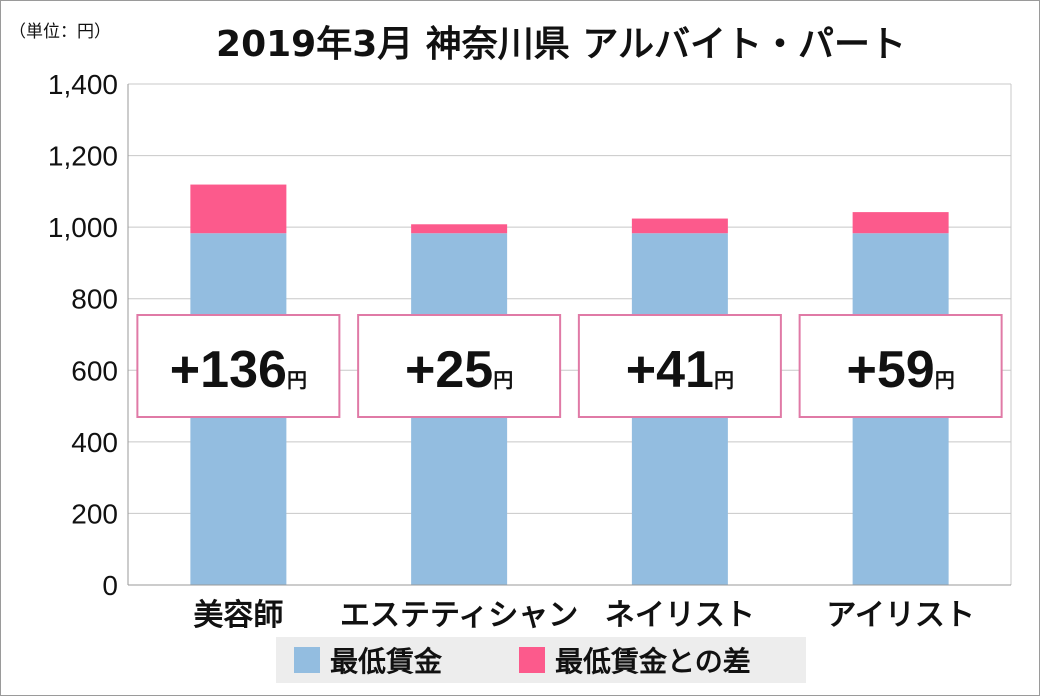 This screenshot has width=1040, height=696. What do you see at coordinates (94, 370) in the screenshot?
I see `y-tick-label: 600` at bounding box center [94, 370].